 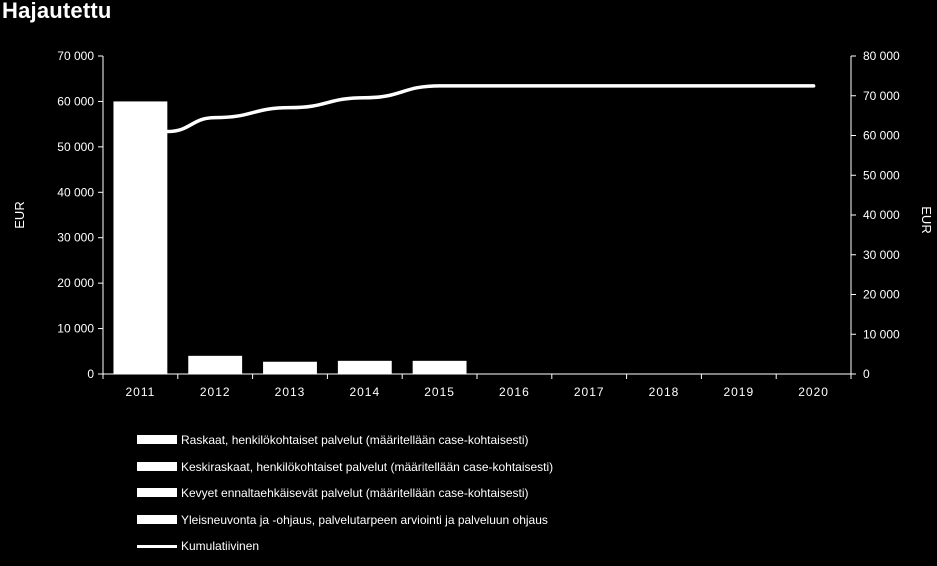 I want to click on left-axis-label: EUR, so click(x=19, y=214).